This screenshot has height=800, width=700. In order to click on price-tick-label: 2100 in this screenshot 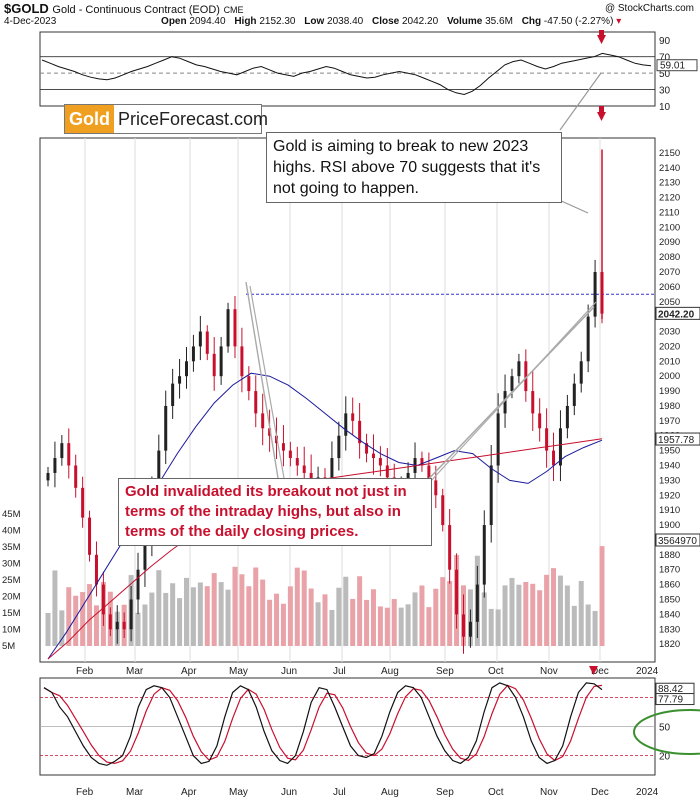, I will do `click(669, 227)`.